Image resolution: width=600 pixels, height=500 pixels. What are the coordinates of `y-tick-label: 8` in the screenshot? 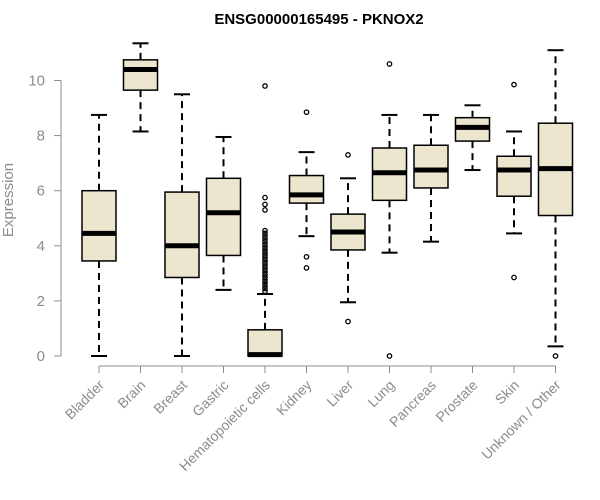 It's located at (41, 136).